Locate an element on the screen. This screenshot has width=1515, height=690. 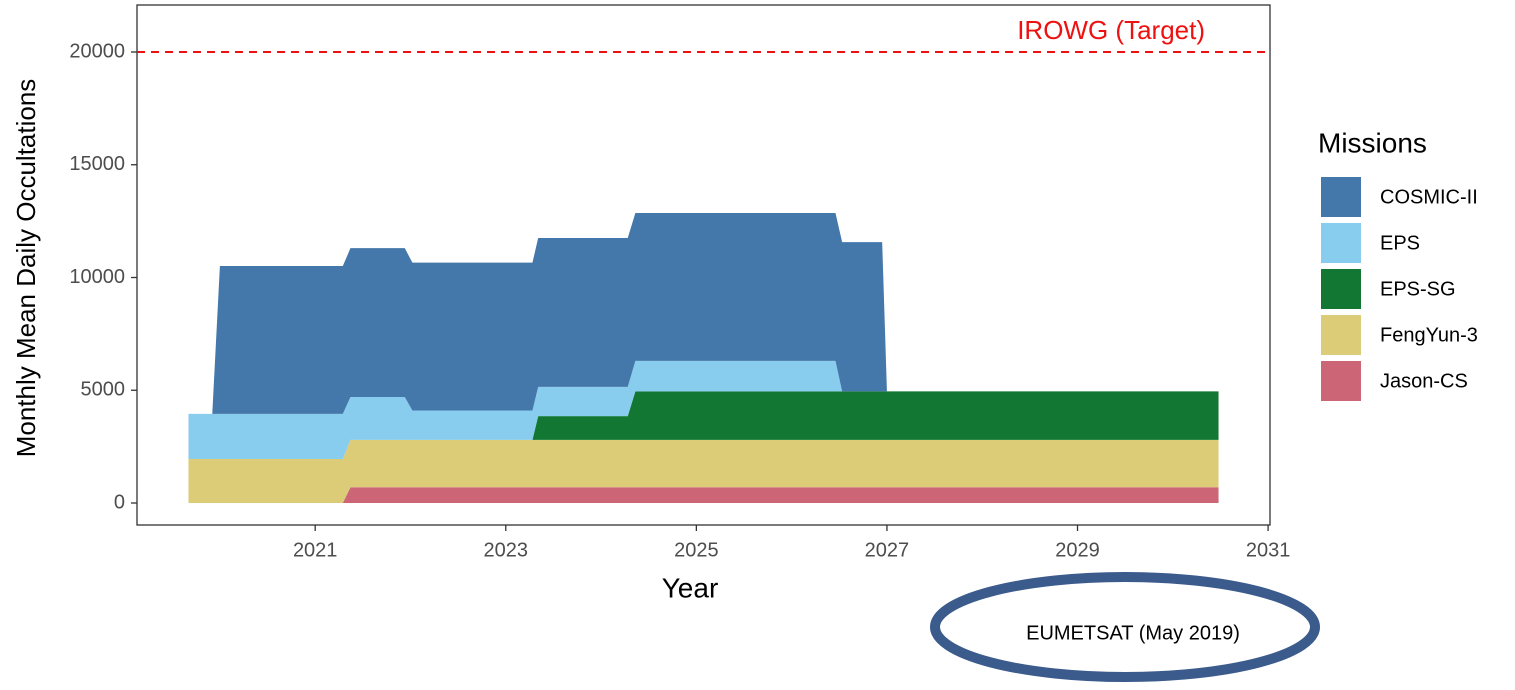
annotation: EUMETSAT (May 2019) is located at coordinates (1133, 633).